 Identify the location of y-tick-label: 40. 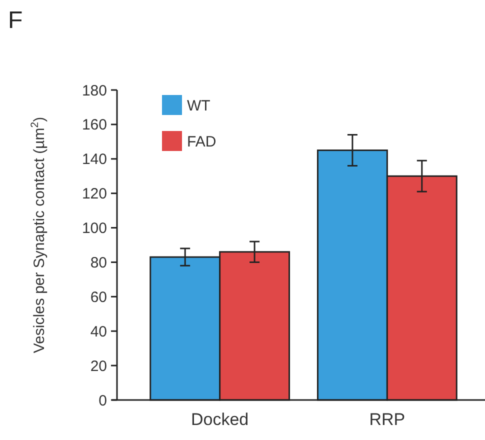
(98, 331).